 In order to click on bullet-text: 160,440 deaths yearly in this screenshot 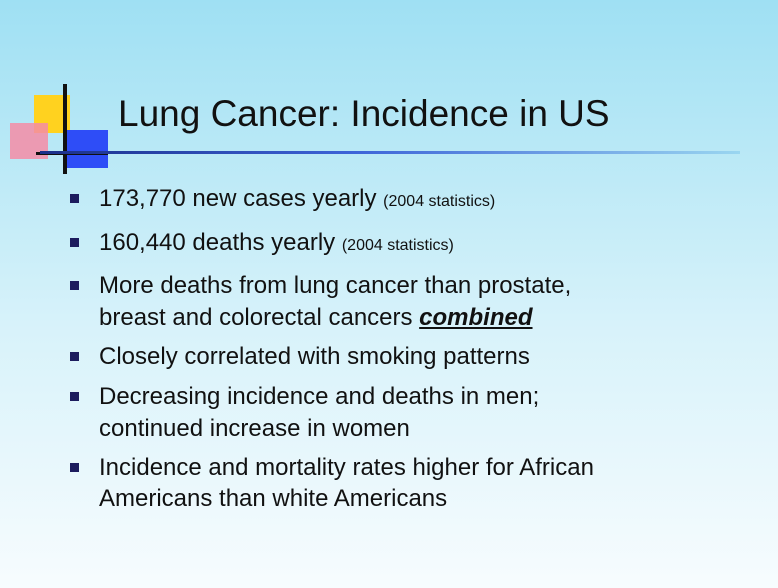, I will do `click(220, 242)`.